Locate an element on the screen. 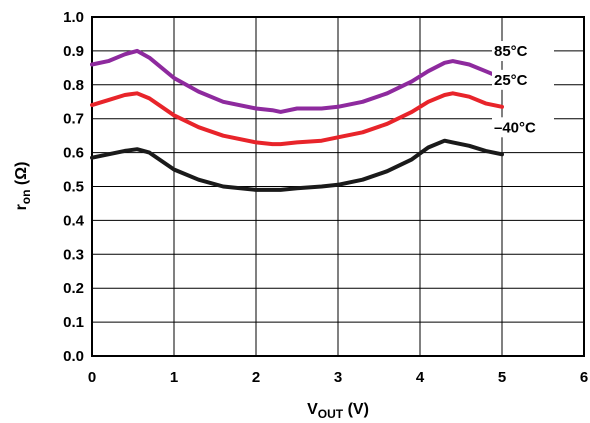 The height and width of the screenshot is (423, 590). x-tick-label: 0 is located at coordinates (92, 377).